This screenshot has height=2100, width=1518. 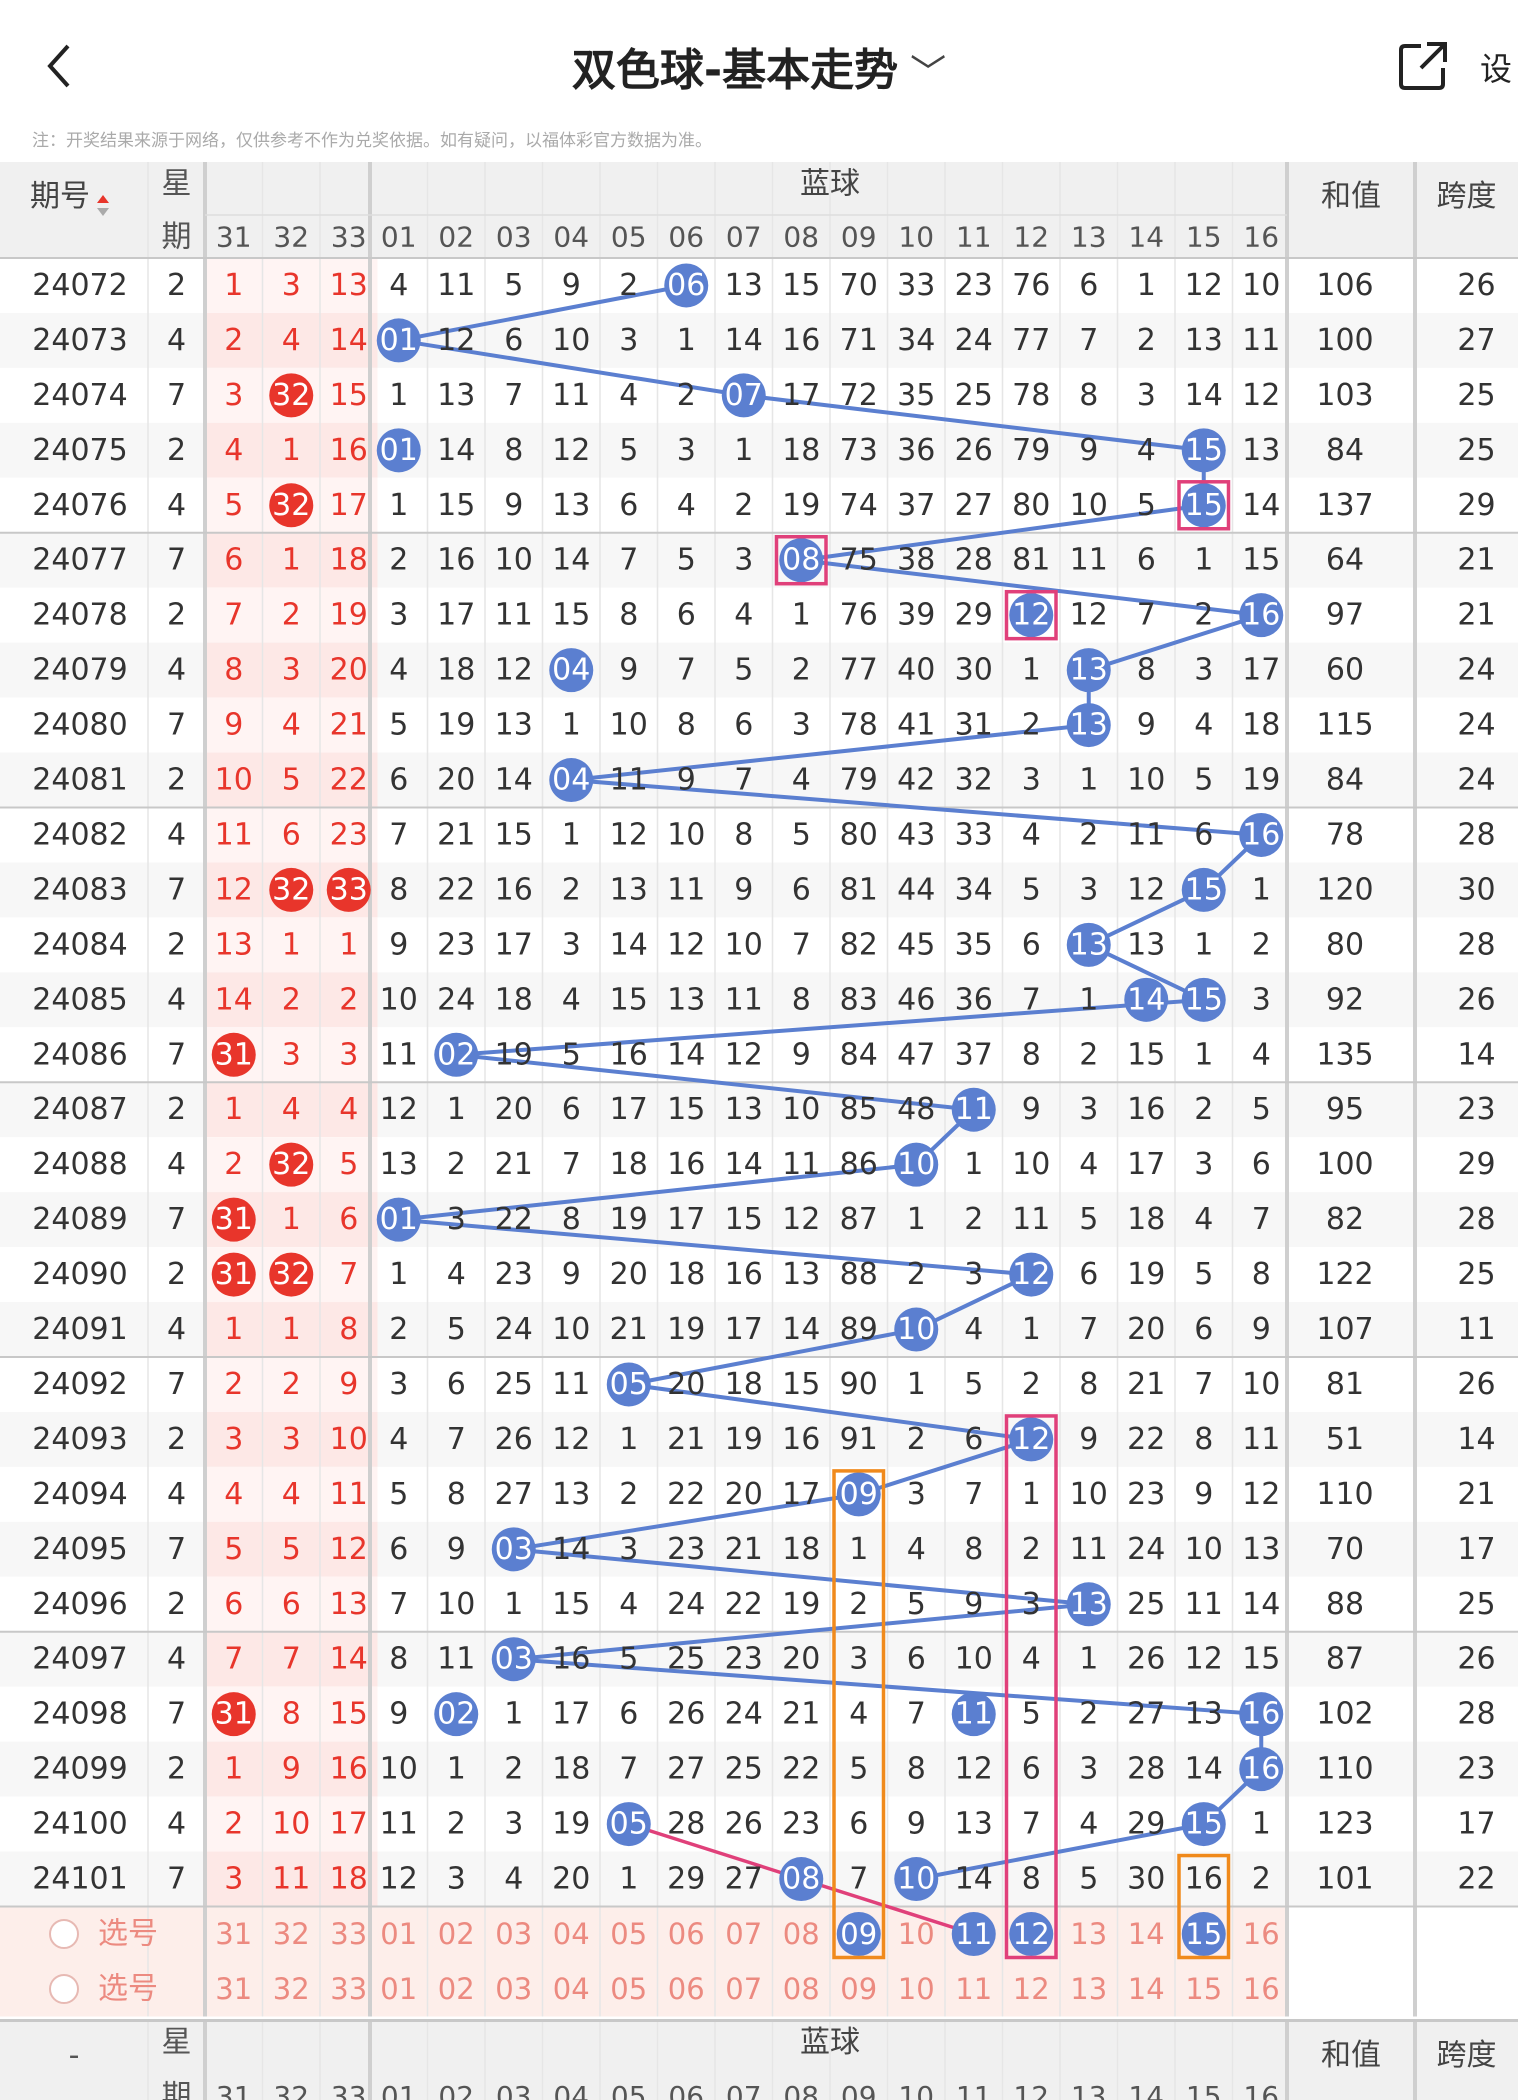 I want to click on week-cell: 2, so click(x=176, y=1274).